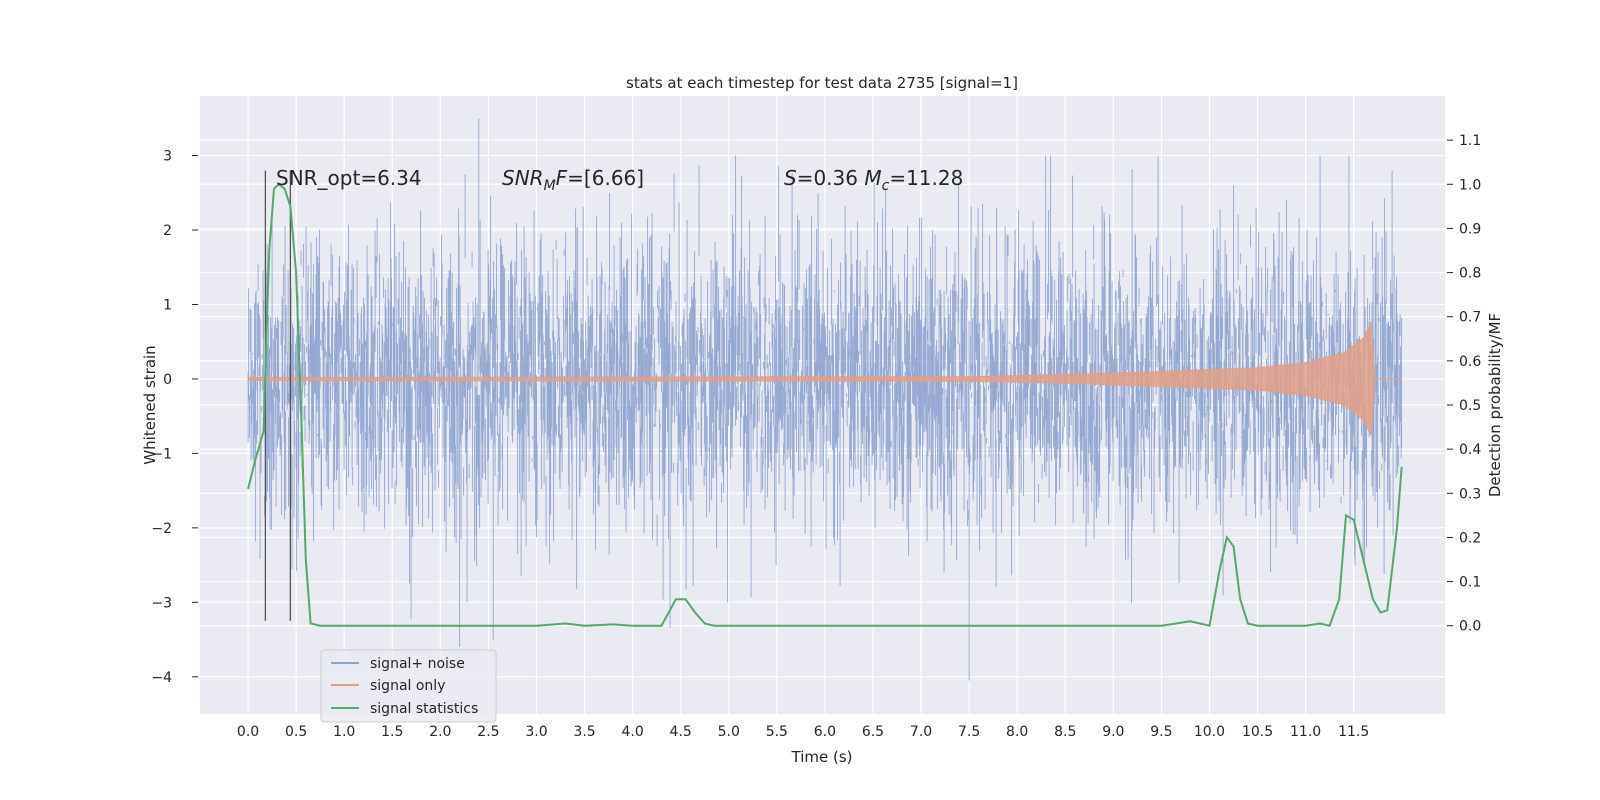 The width and height of the screenshot is (1600, 800). I want to click on x-tick-label: 5.0, so click(729, 732).